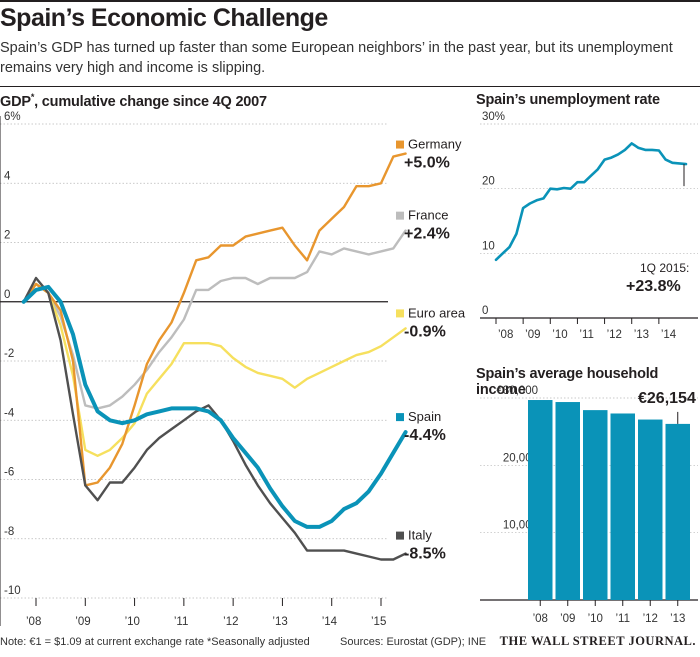  Describe the element at coordinates (15, 101) in the screenshot. I see `gdp-title-main: GDP` at that location.